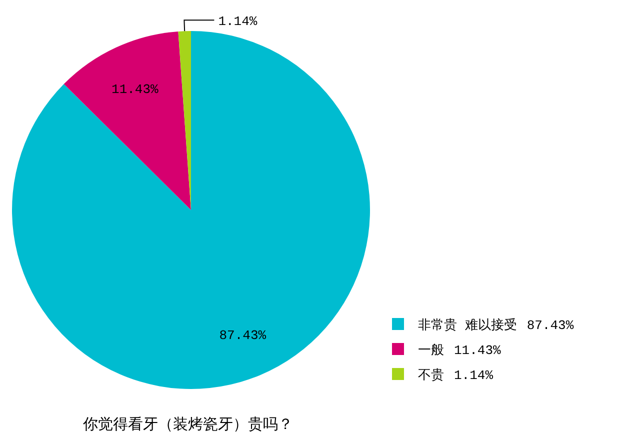 The width and height of the screenshot is (640, 444). What do you see at coordinates (431, 375) in the screenshot?
I see `legend-label: 不贵` at bounding box center [431, 375].